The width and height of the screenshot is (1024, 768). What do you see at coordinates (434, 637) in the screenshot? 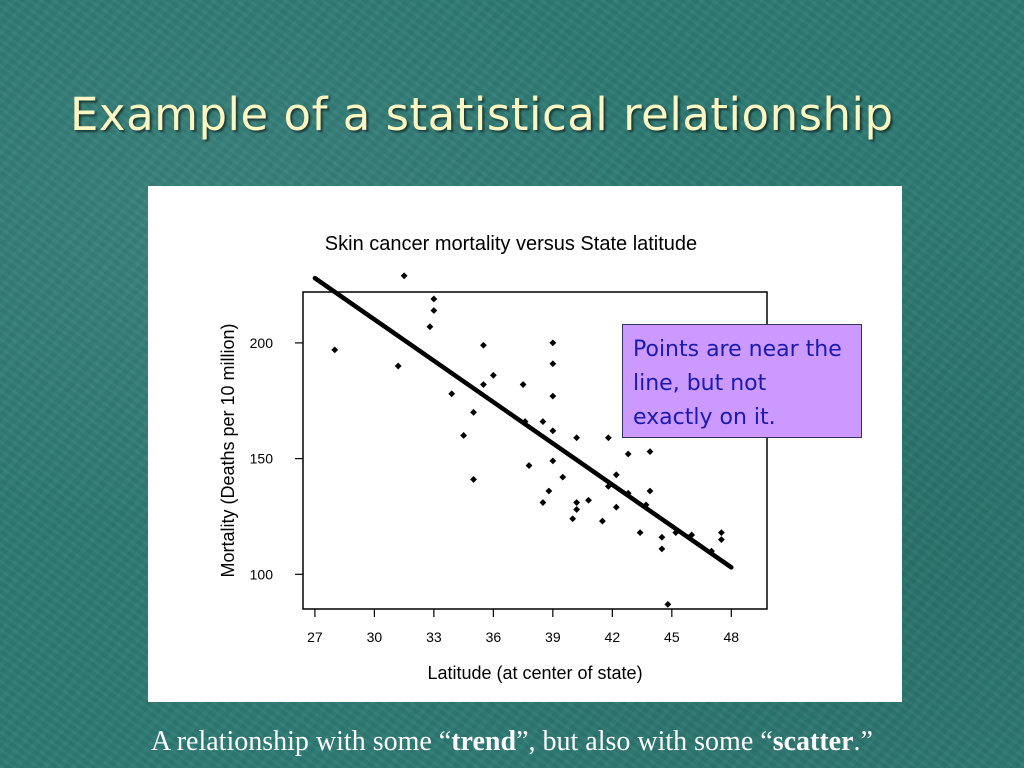
I see `x-tick-label: 33` at bounding box center [434, 637].